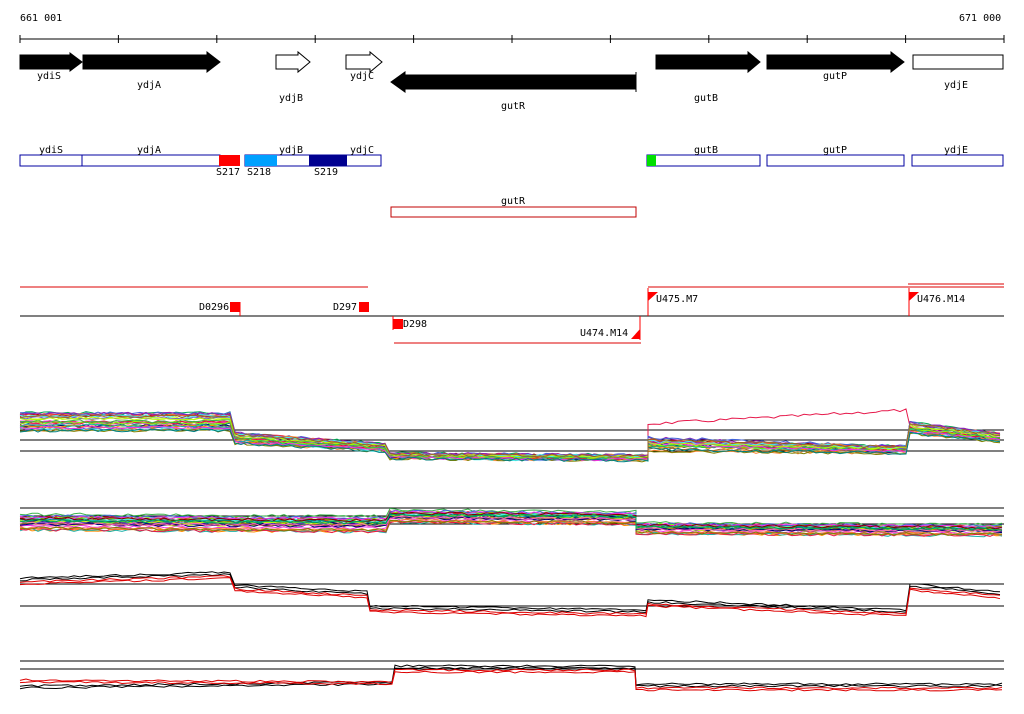 The height and width of the screenshot is (714, 1024). Describe the element at coordinates (261, 160) in the screenshot. I see `segment-S218` at that location.